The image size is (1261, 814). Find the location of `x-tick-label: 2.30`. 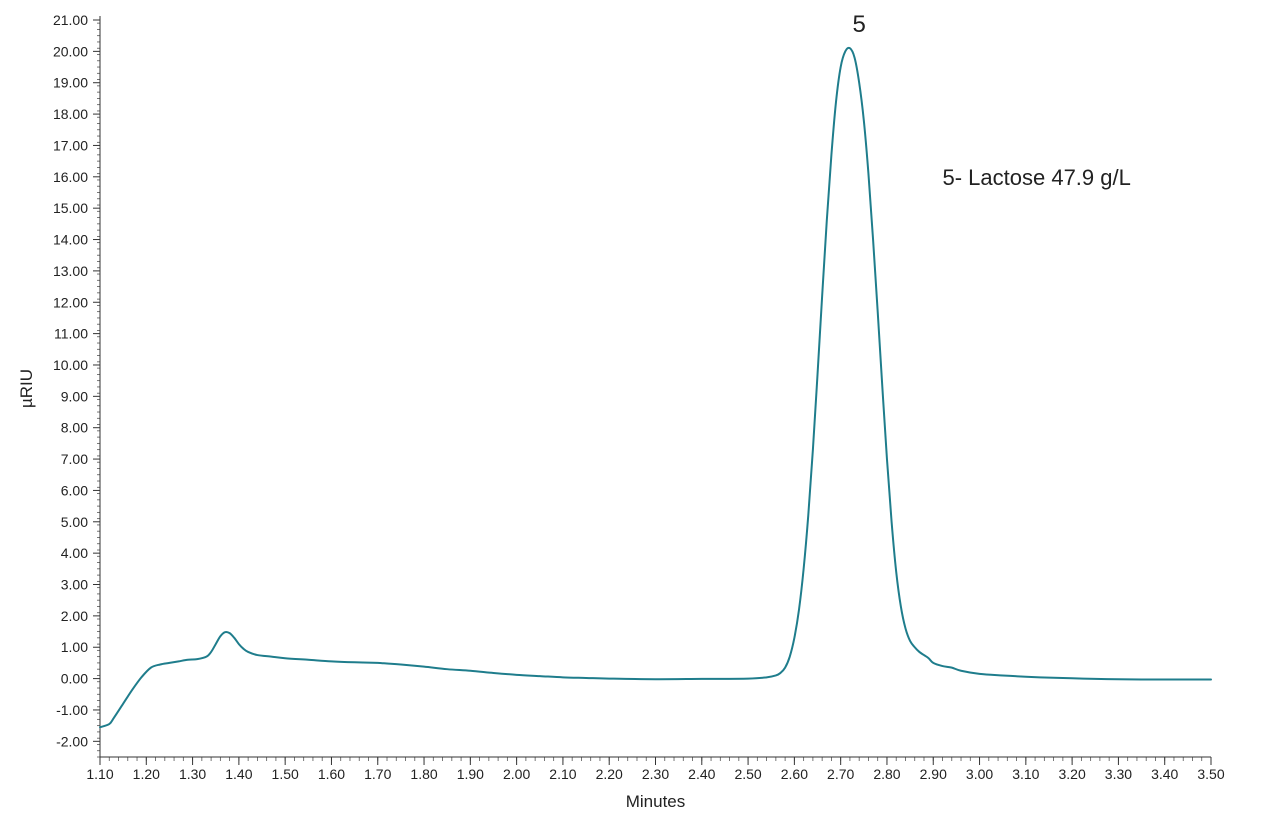

x-tick-label: 2.30 is located at coordinates (655, 774).